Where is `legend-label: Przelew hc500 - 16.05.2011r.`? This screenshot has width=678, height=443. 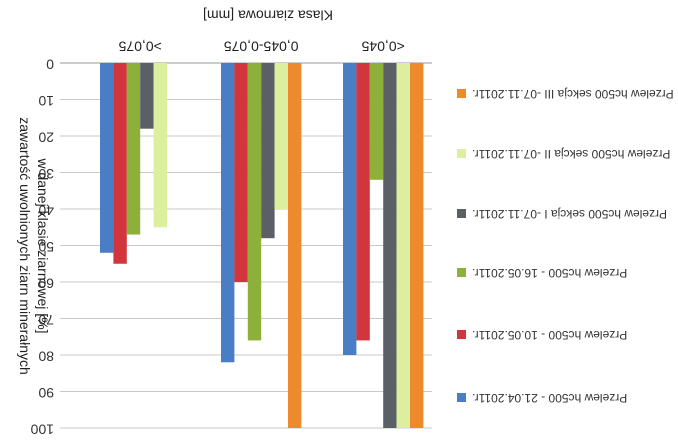
legend-label: Przelew hc500 - 16.05.2011r. is located at coordinates (549, 273).